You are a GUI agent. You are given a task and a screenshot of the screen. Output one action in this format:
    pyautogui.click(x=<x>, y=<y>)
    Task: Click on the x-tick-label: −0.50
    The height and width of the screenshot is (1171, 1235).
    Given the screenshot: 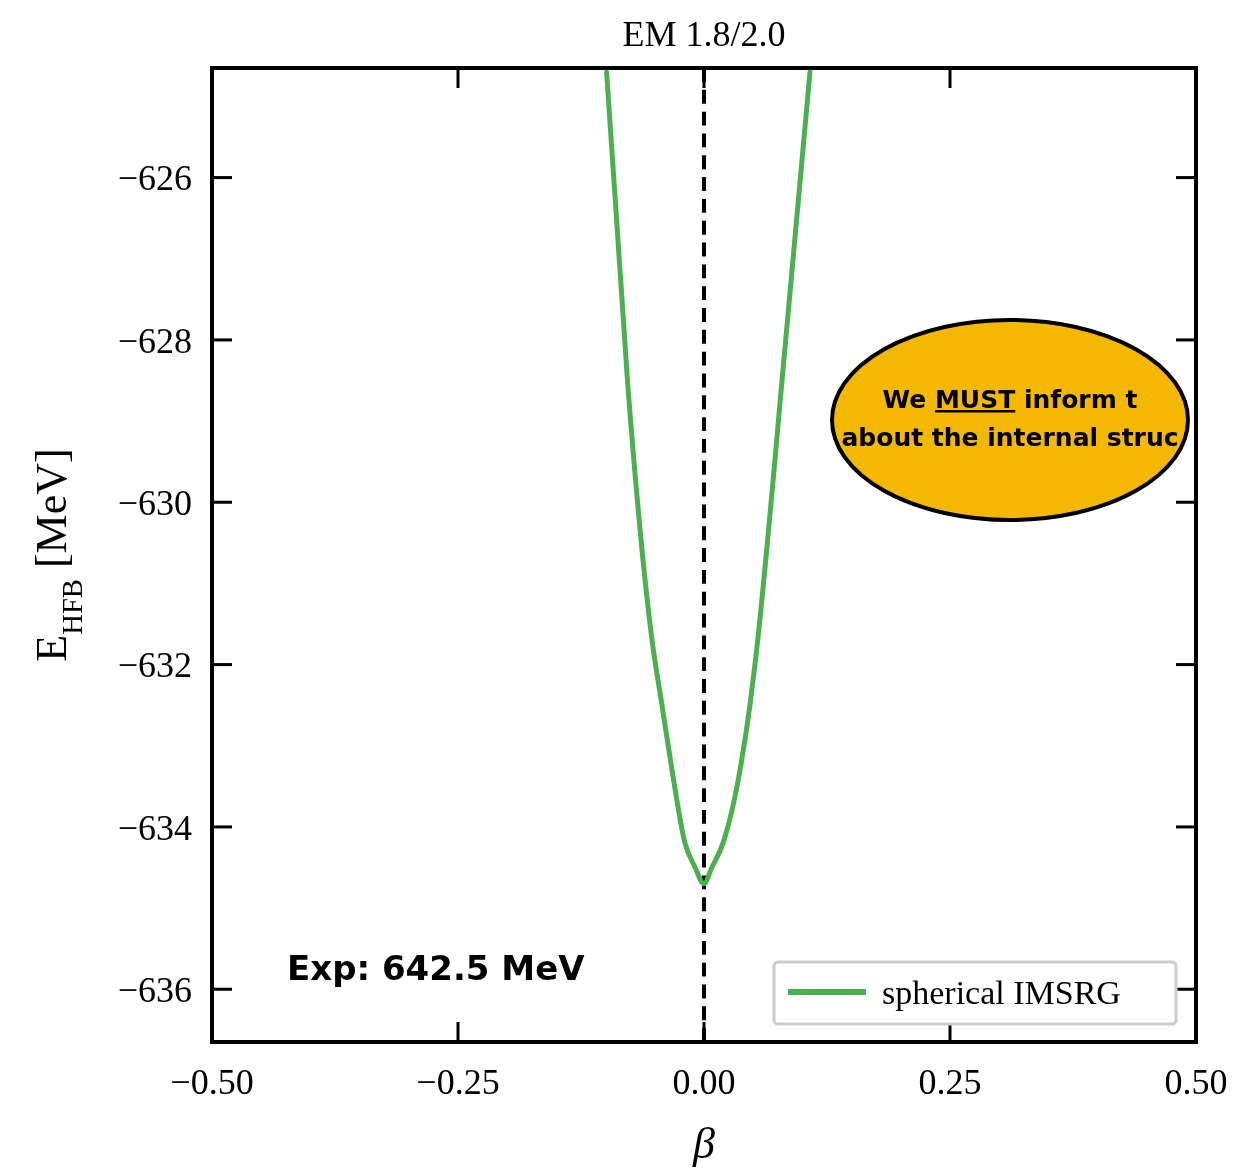 What is the action you would take?
    pyautogui.click(x=212, y=1082)
    